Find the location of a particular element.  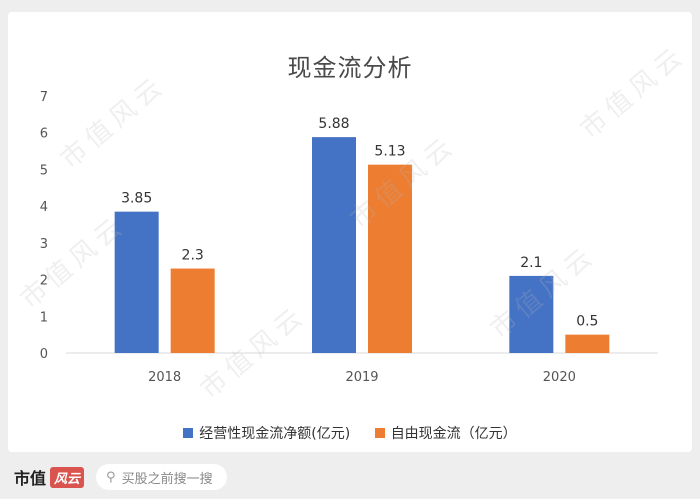

legend-item-operating: 经营性现金流净额(亿元) is located at coordinates (266, 433).